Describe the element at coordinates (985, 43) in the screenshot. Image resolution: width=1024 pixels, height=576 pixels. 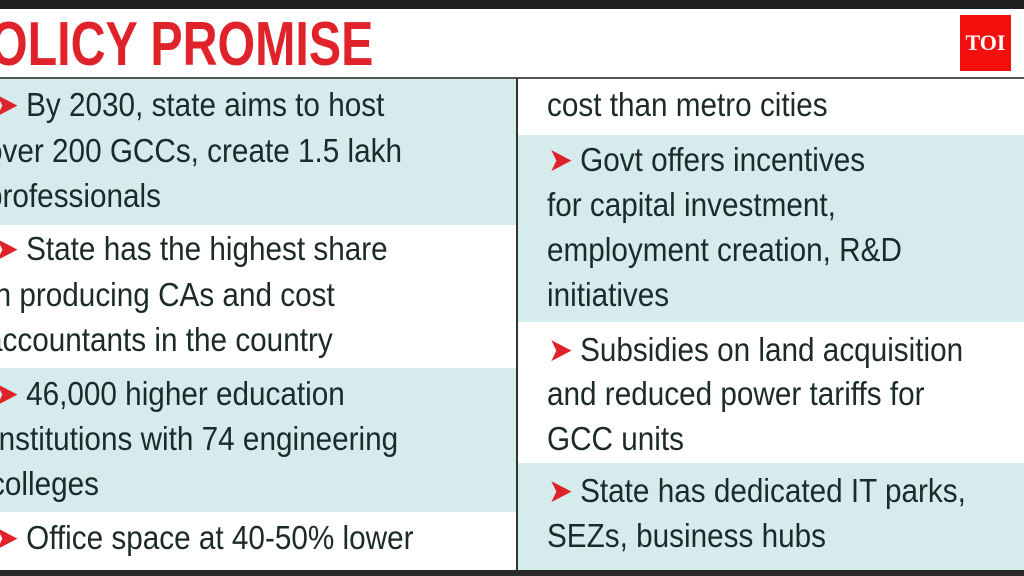
I see `toi-logo: TOI` at that location.